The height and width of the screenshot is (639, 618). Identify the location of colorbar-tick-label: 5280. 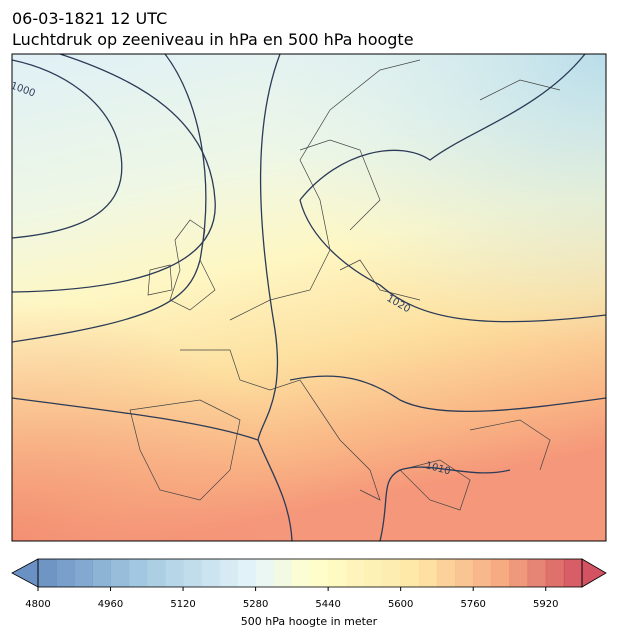
(255, 604).